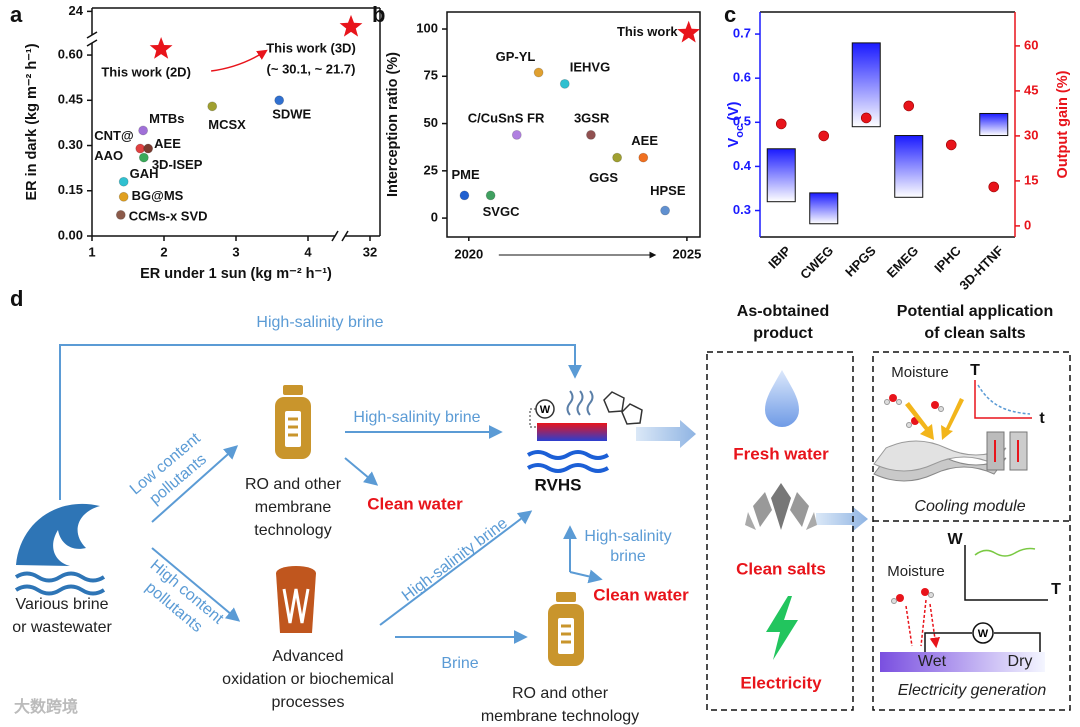 The image size is (1080, 727). Describe the element at coordinates (811, 521) in the screenshot. I see `salt-crystal-icon-polygon` at that location.